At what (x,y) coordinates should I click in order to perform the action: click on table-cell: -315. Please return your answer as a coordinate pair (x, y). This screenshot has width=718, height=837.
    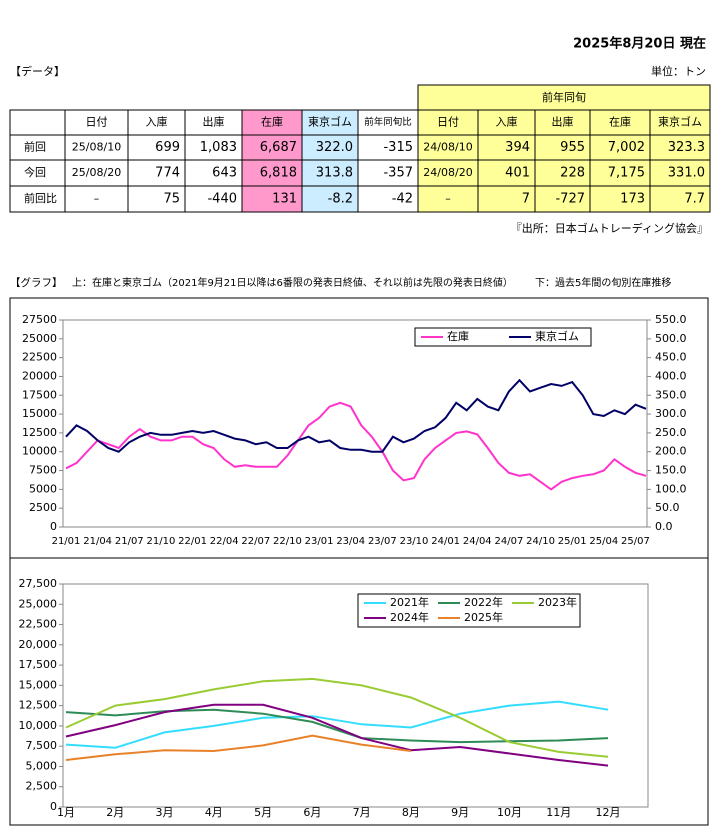
    Looking at the image, I should click on (398, 147).